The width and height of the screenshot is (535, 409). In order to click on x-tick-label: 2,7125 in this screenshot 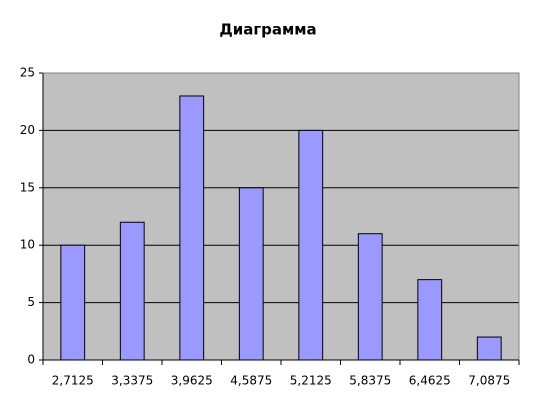, I will do `click(73, 381)`.